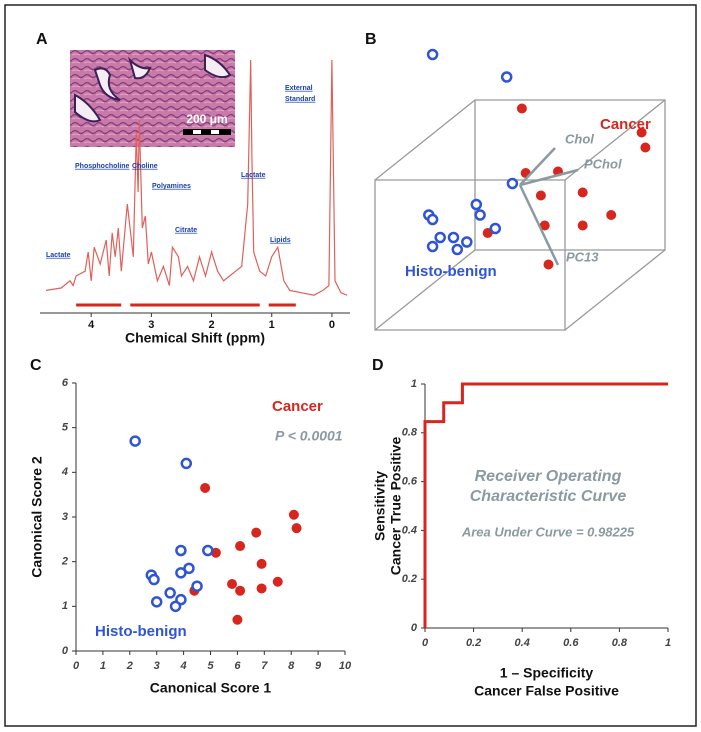  What do you see at coordinates (579, 138) in the screenshot?
I see `vector-label: Chol` at bounding box center [579, 138].